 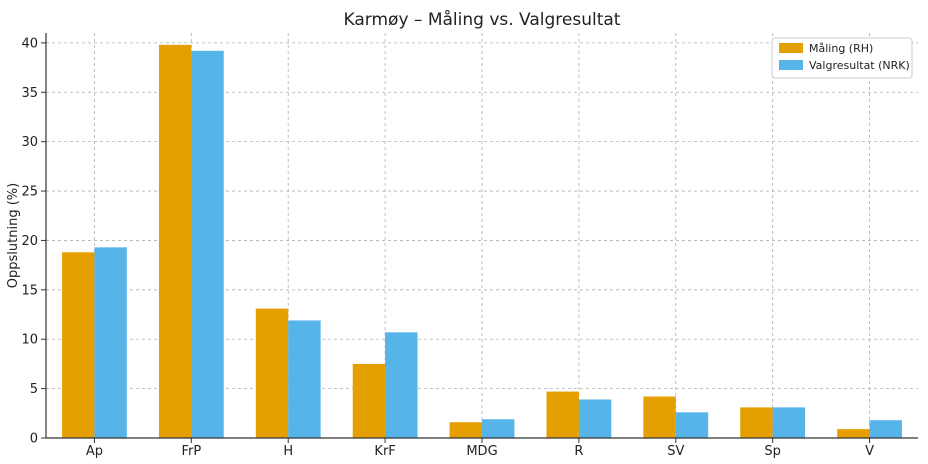 I want to click on chart-title: Karmøy – Måling vs. Valgresultat, so click(x=482, y=19).